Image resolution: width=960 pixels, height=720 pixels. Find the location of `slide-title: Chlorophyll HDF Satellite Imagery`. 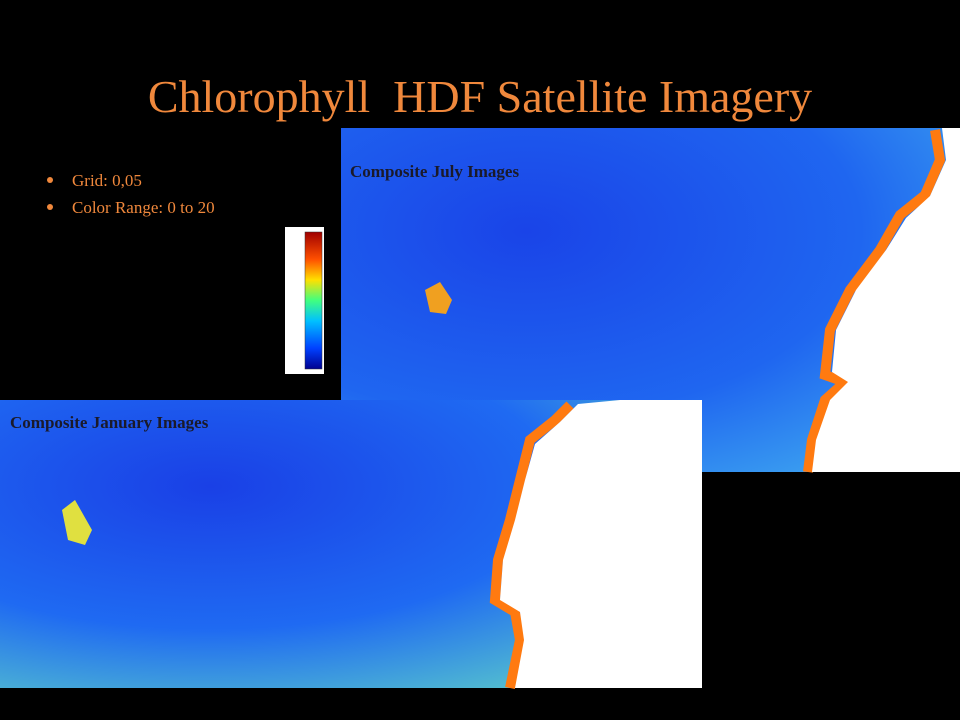

slide-title: Chlorophyll HDF Satellite Imagery is located at coordinates (480, 96).